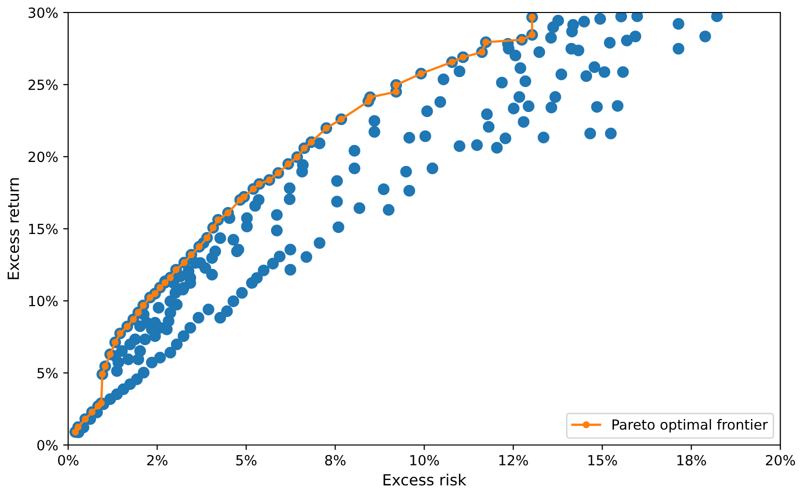  What do you see at coordinates (43, 12) in the screenshot?
I see `y-tick-label: 30%` at bounding box center [43, 12].